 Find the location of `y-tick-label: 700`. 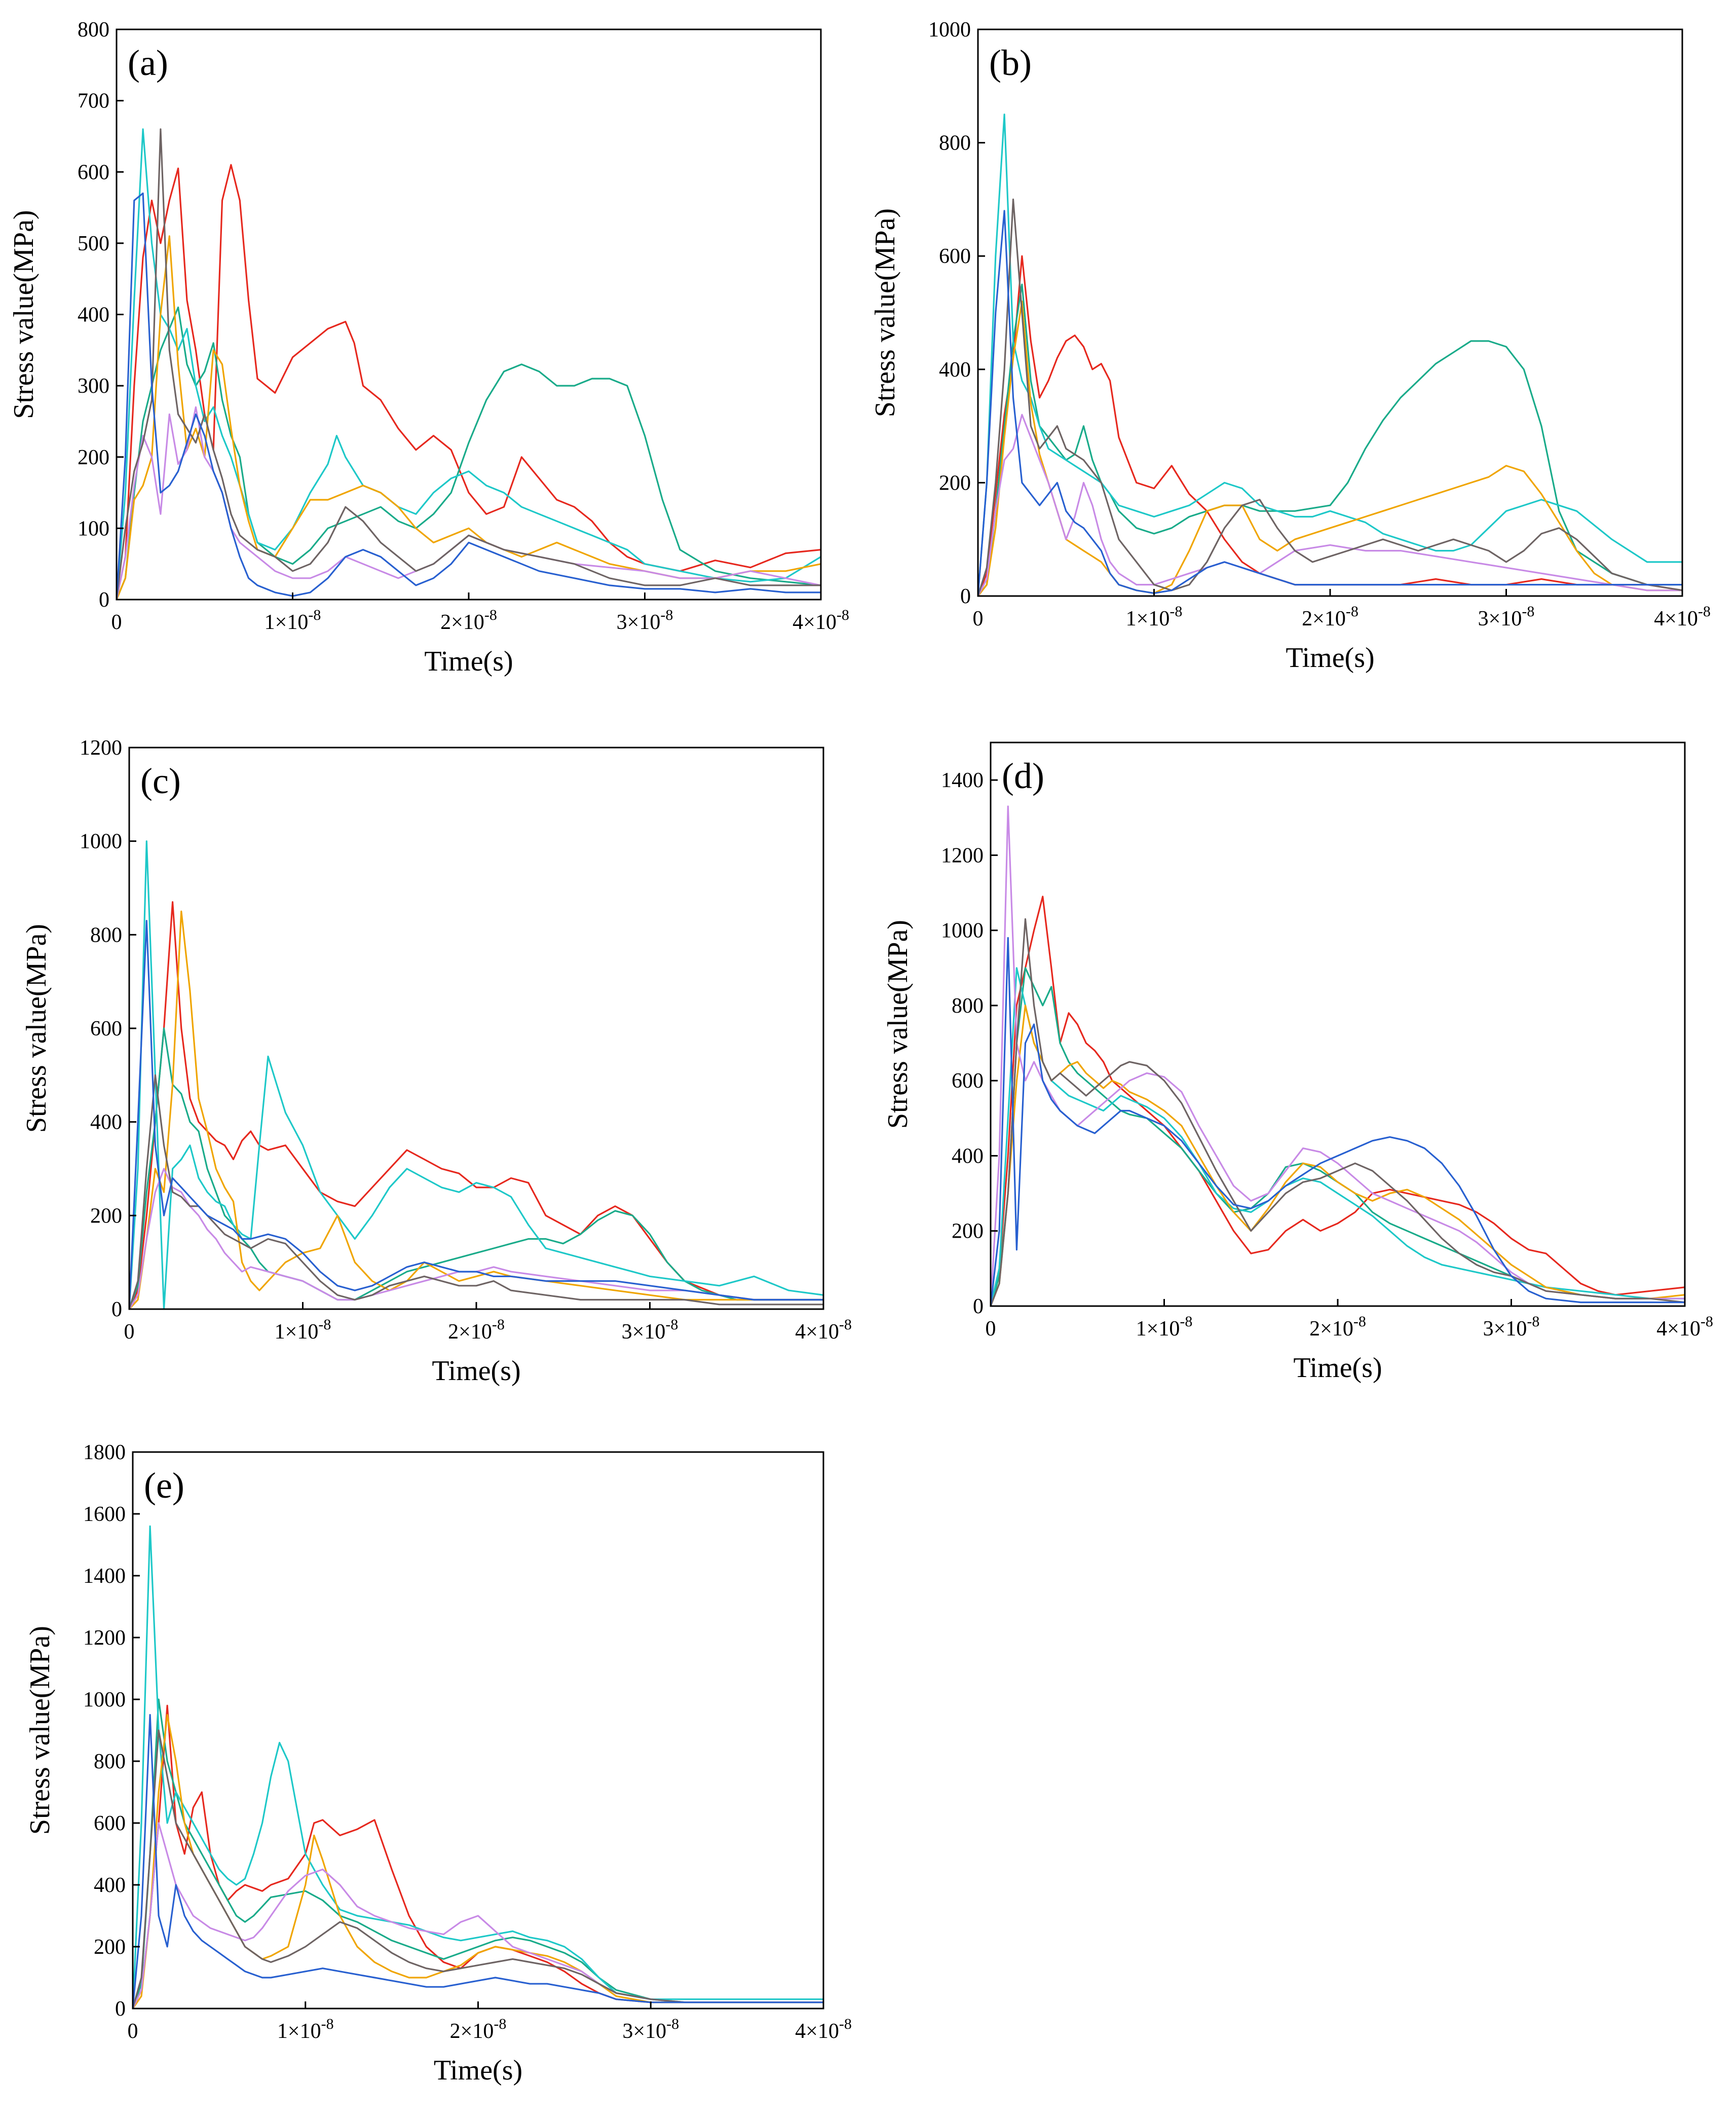

y-tick-label: 700 is located at coordinates (93, 102).